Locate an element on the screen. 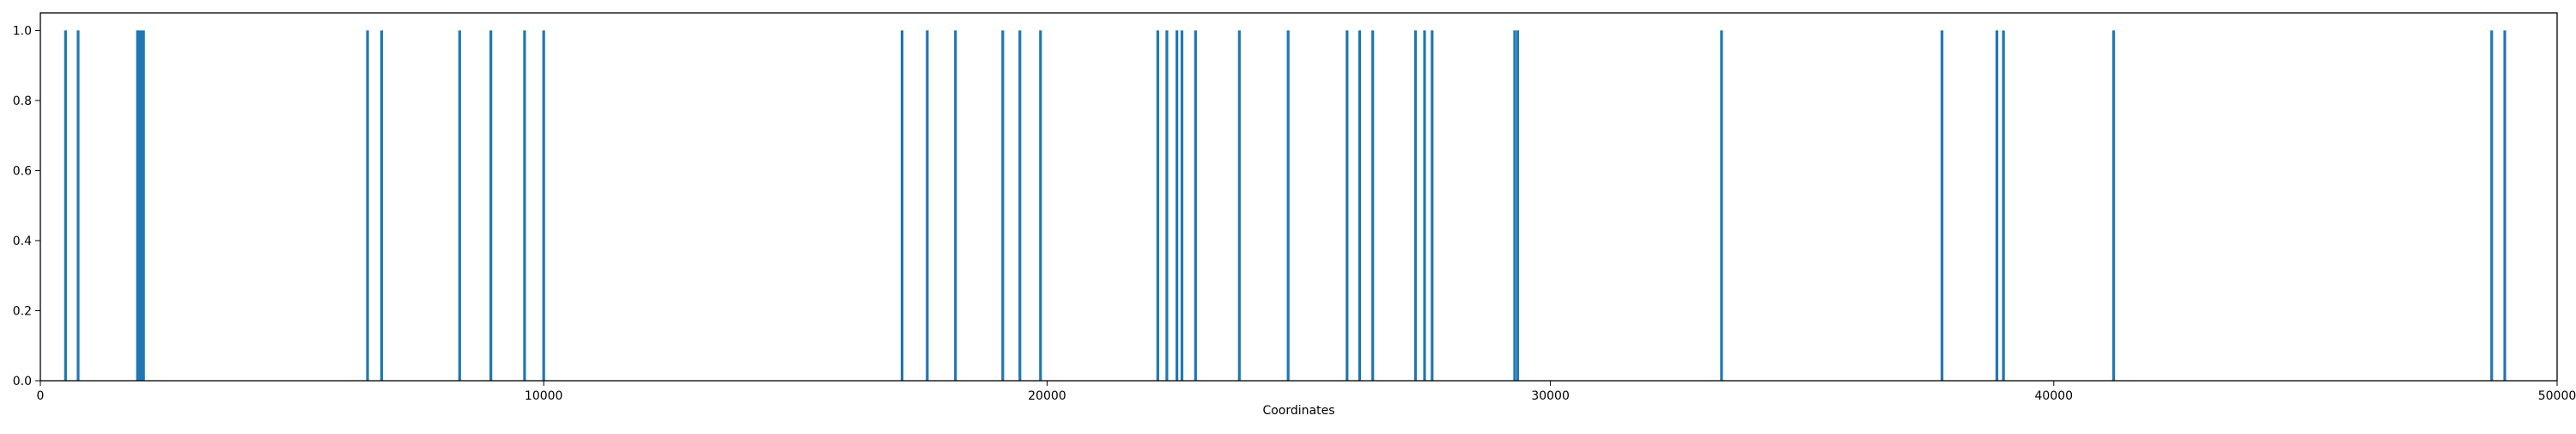 The width and height of the screenshot is (2576, 434). y-tick-label: 0.8 is located at coordinates (23, 101).